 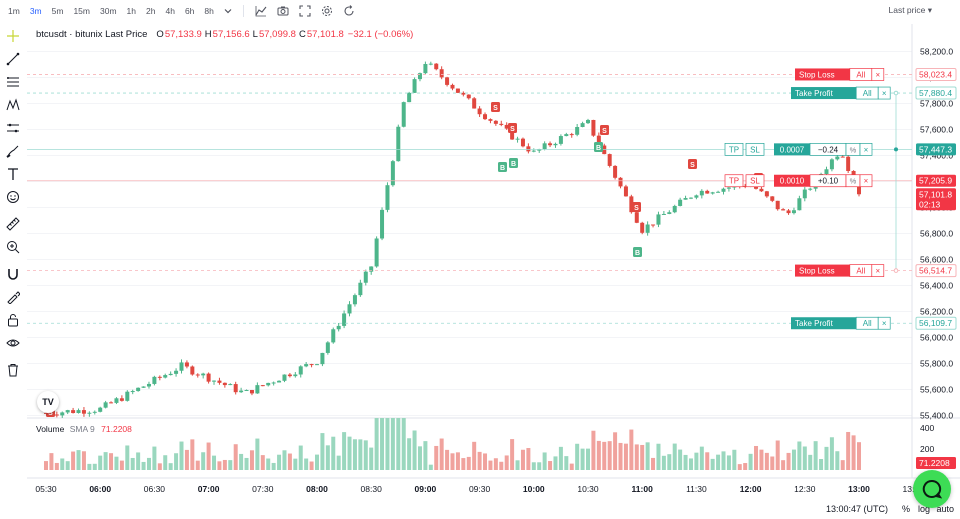 What do you see at coordinates (35, 11) in the screenshot?
I see `interval-3m: 3m` at bounding box center [35, 11].